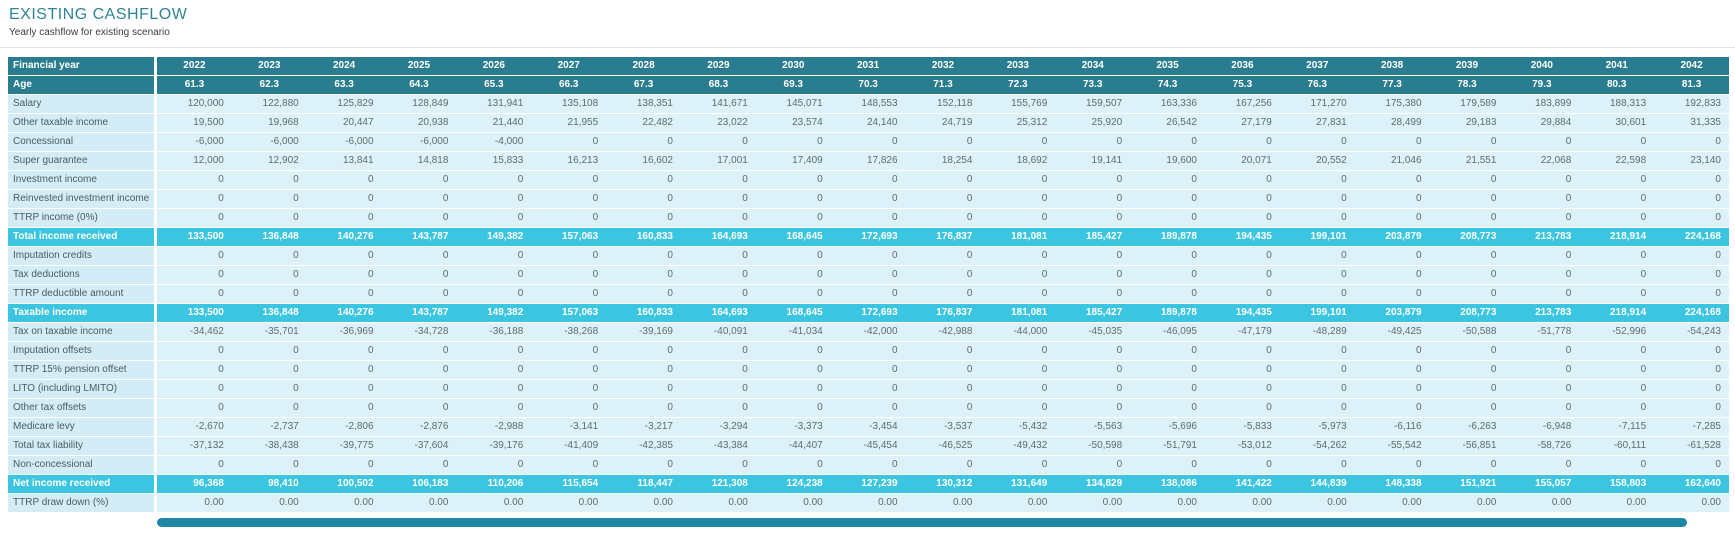 Image resolution: width=1735 pixels, height=551 pixels. What do you see at coordinates (505, 312) in the screenshot?
I see `cell: 149,382` at bounding box center [505, 312].